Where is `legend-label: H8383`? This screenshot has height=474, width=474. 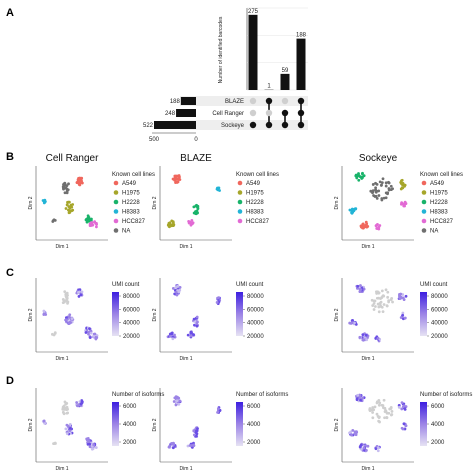 legend-label: H8383 is located at coordinates (255, 213).